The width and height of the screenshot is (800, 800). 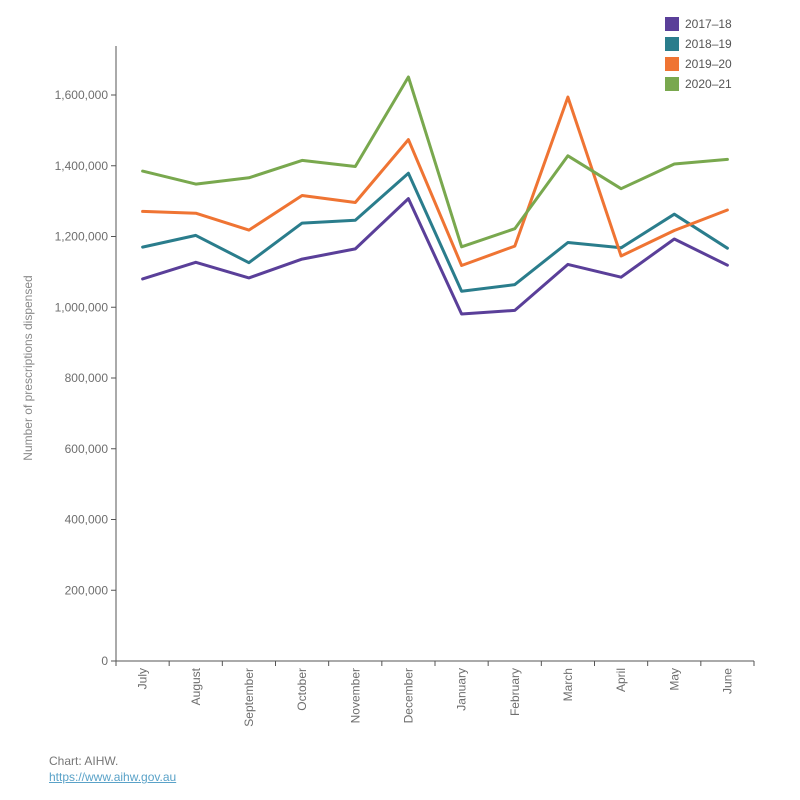 I want to click on y-tick-label: 400,000, so click(x=87, y=520).